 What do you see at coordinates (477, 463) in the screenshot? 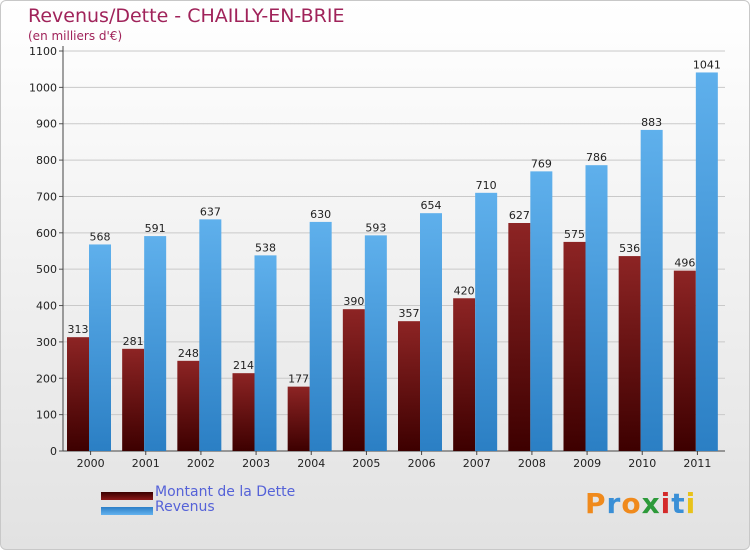
I see `x-tick-label: 2007` at bounding box center [477, 463].